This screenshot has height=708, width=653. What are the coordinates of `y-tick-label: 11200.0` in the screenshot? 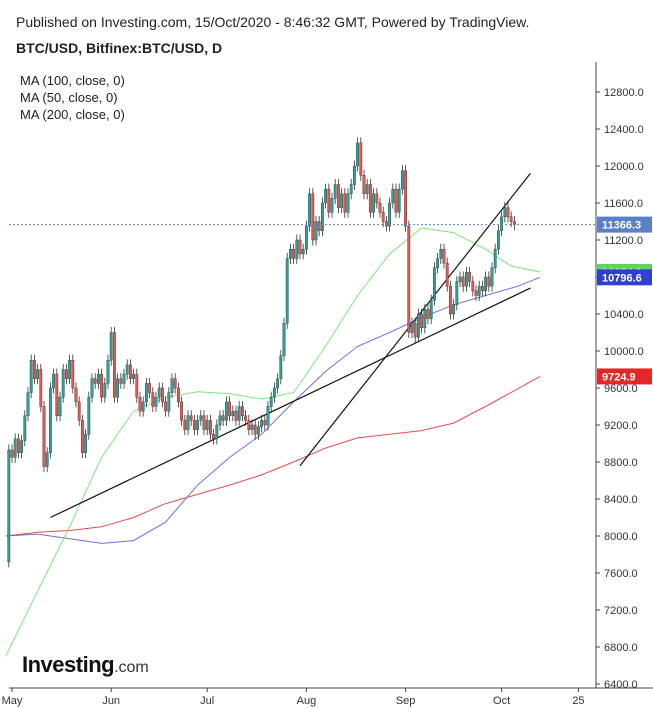 It's located at (623, 241).